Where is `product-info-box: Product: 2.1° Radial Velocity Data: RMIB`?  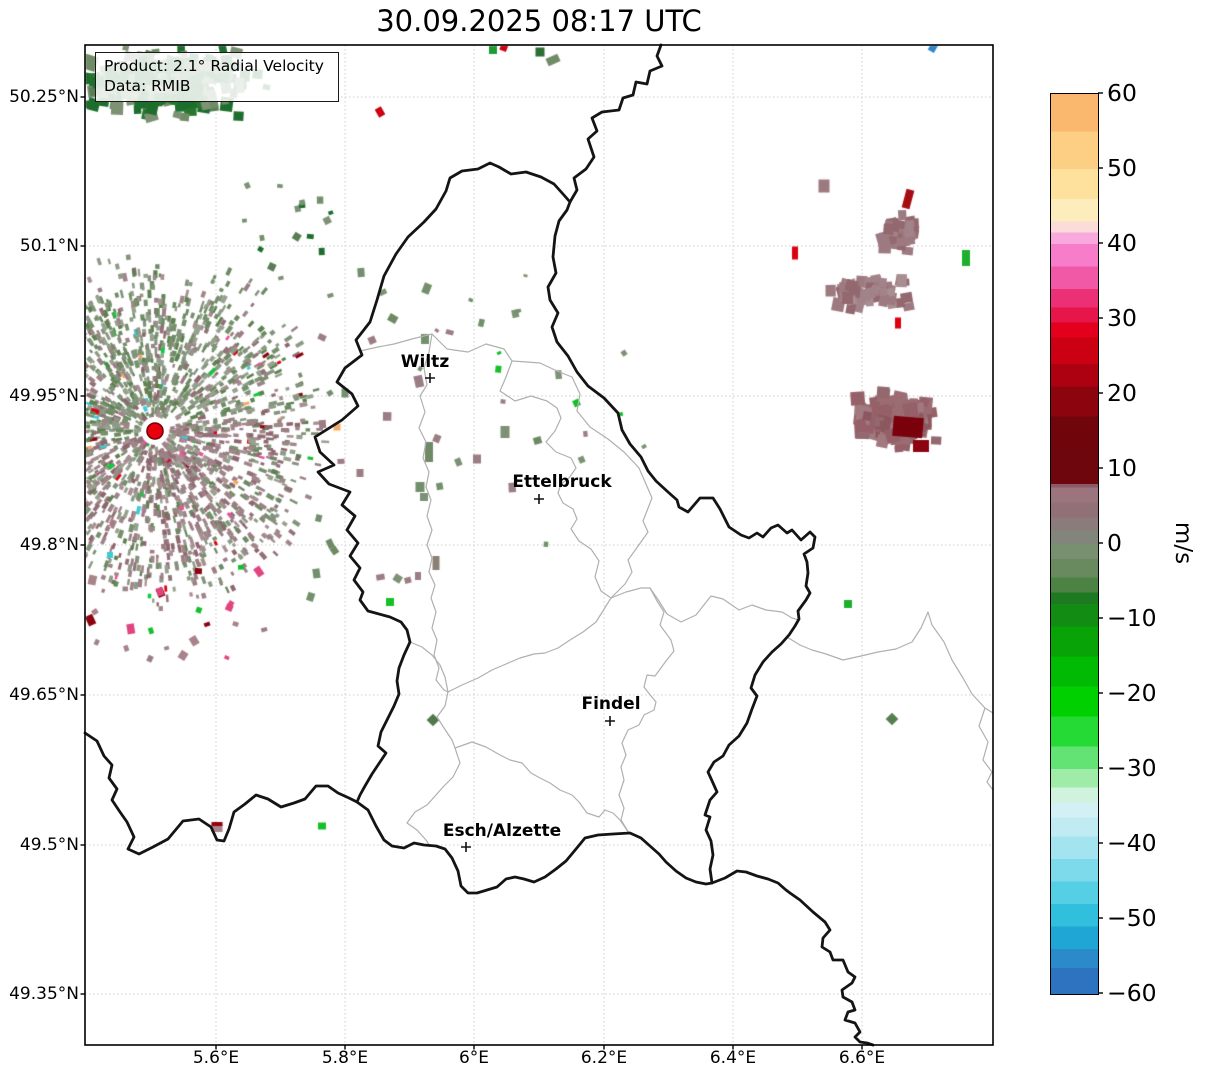 product-info-box: Product: 2.1° Radial Velocity Data: RMIB is located at coordinates (217, 77).